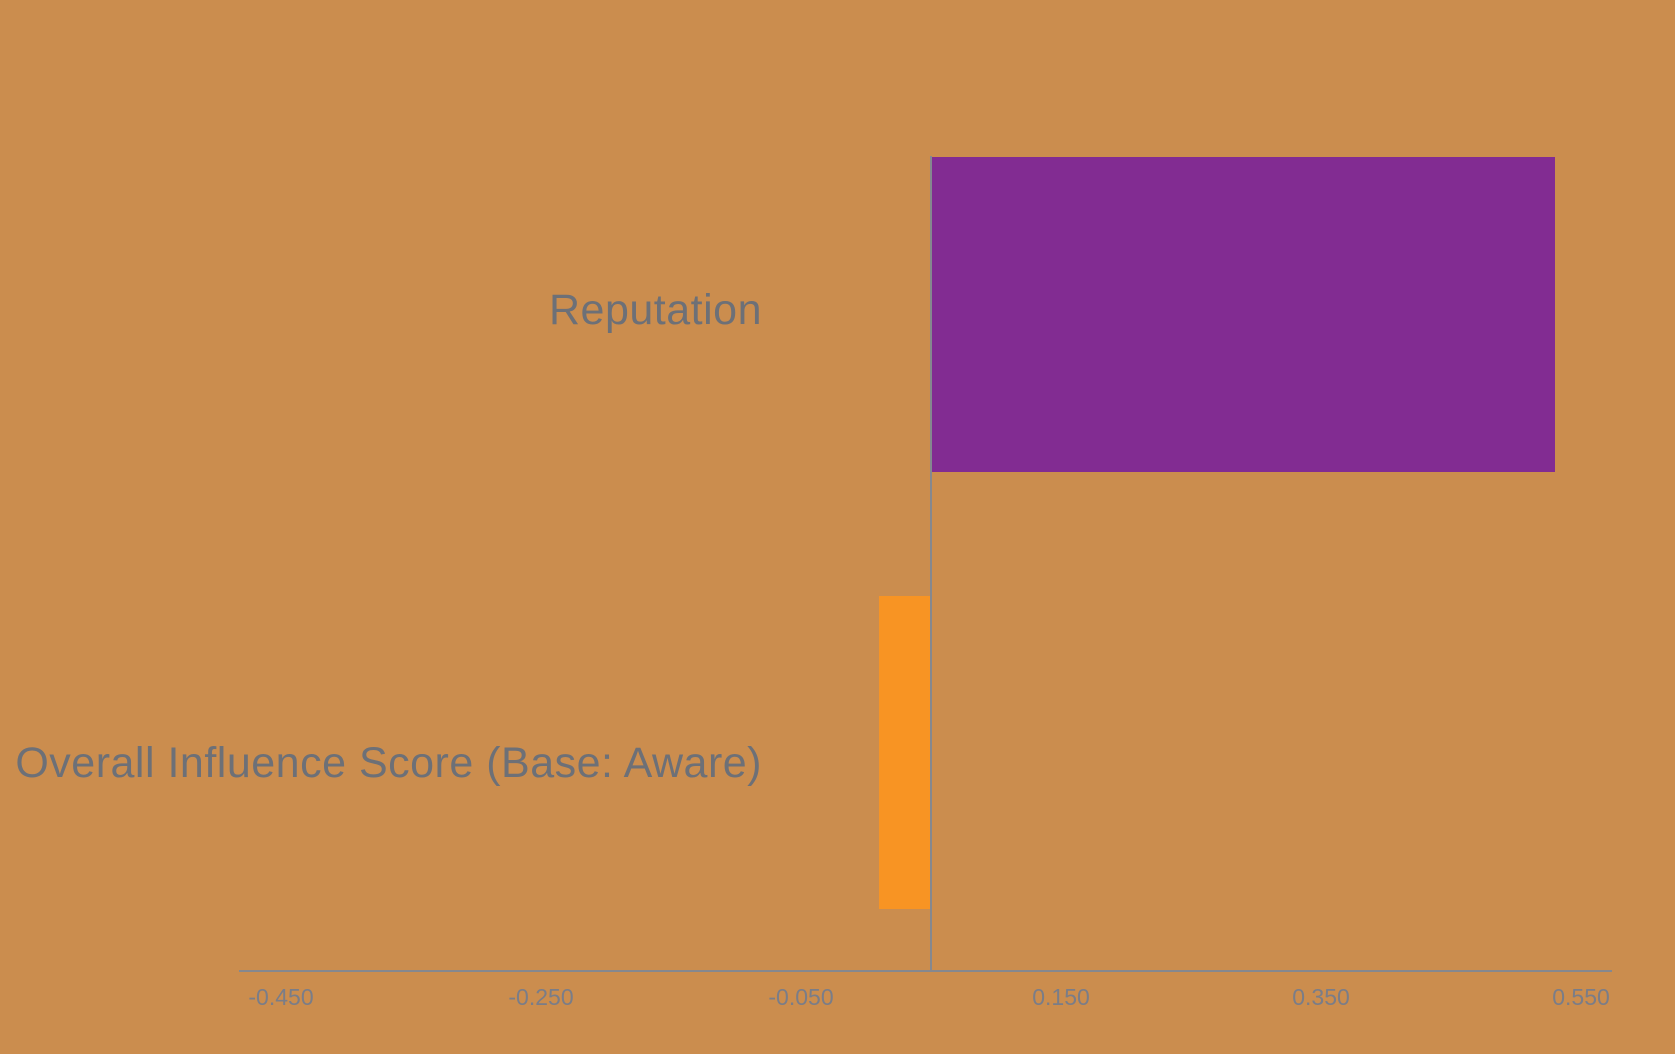 This screenshot has height=1054, width=1675. Describe the element at coordinates (925, 971) in the screenshot. I see `x-axis-line` at that location.